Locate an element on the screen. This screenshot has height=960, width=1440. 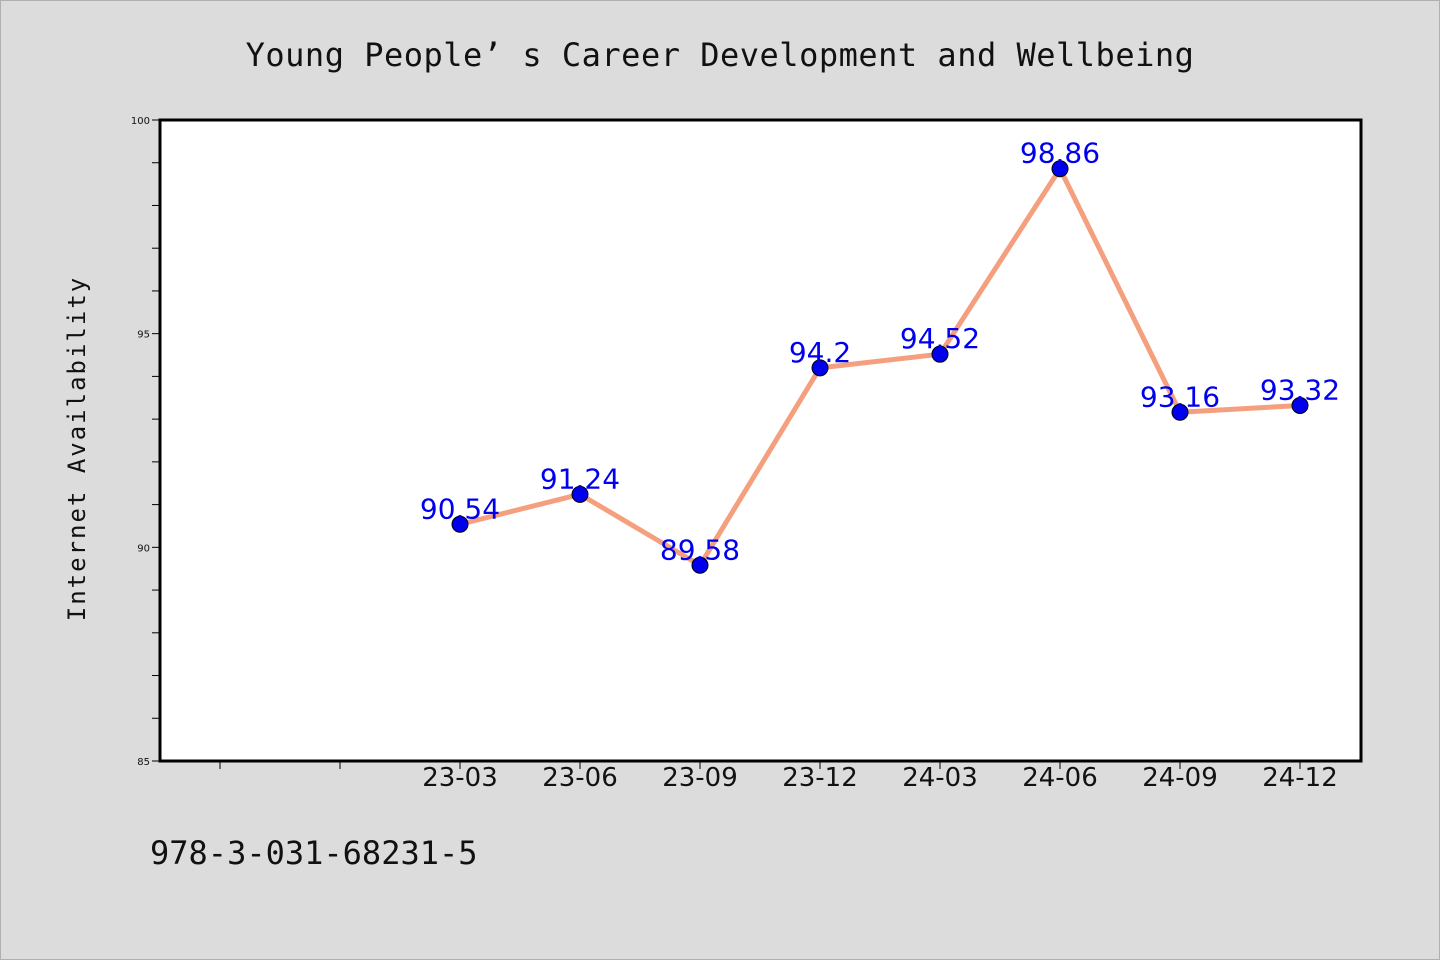
y-axis-ticks: 85 90 95 100 is located at coordinates (145, 442).